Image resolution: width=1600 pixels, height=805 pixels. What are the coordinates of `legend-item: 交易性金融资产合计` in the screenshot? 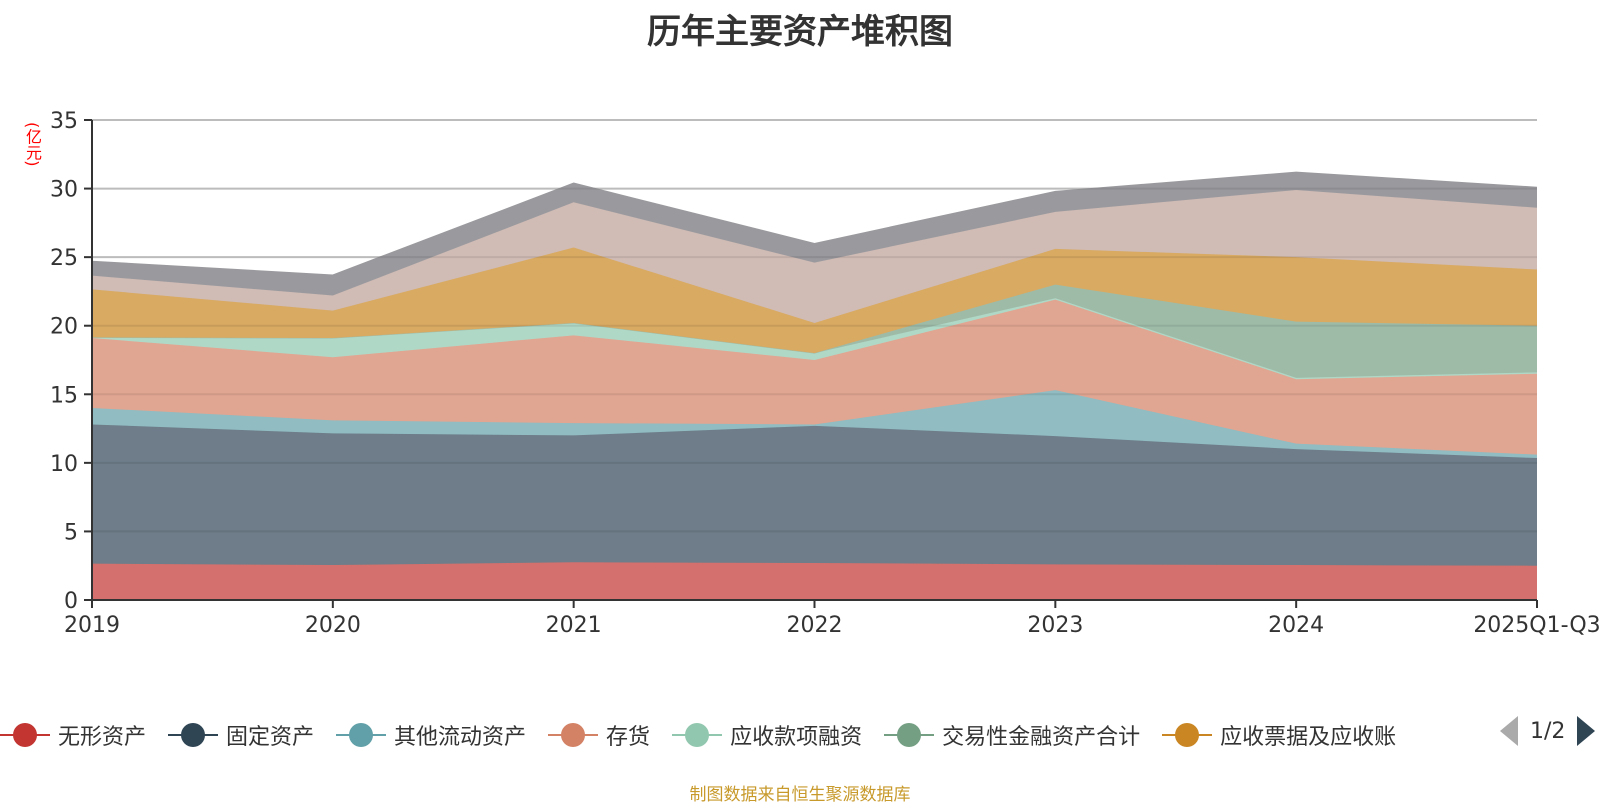 It's located at (1012, 735).